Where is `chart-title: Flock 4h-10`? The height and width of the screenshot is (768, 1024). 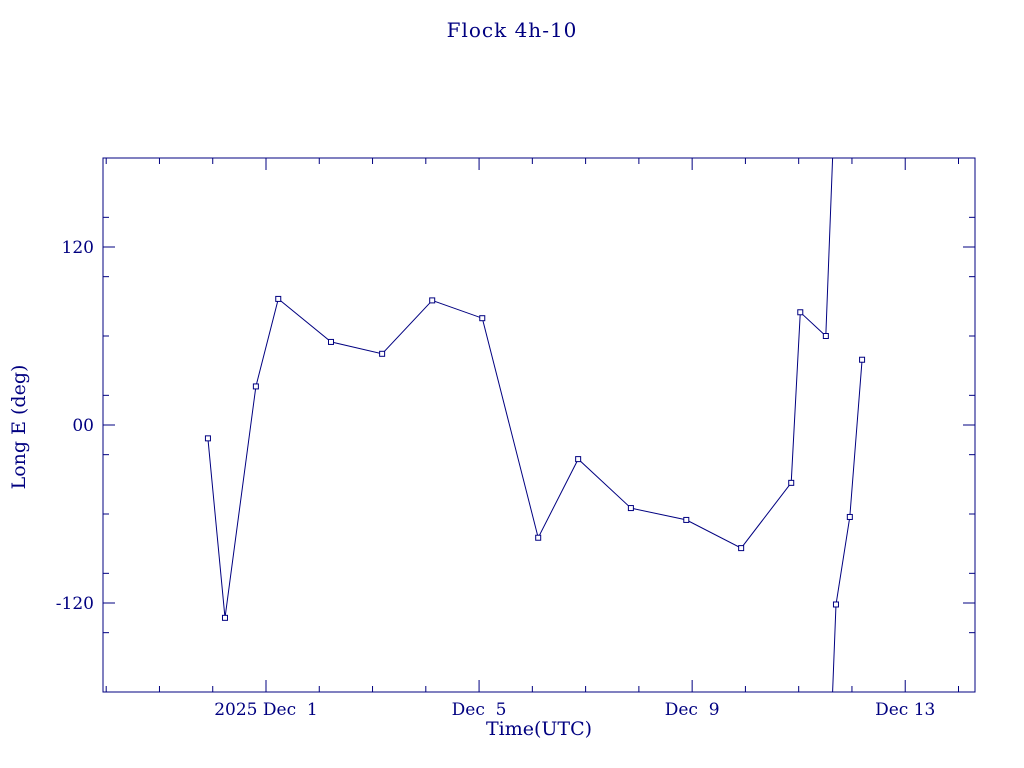
chart-title: Flock 4h-10 is located at coordinates (512, 30).